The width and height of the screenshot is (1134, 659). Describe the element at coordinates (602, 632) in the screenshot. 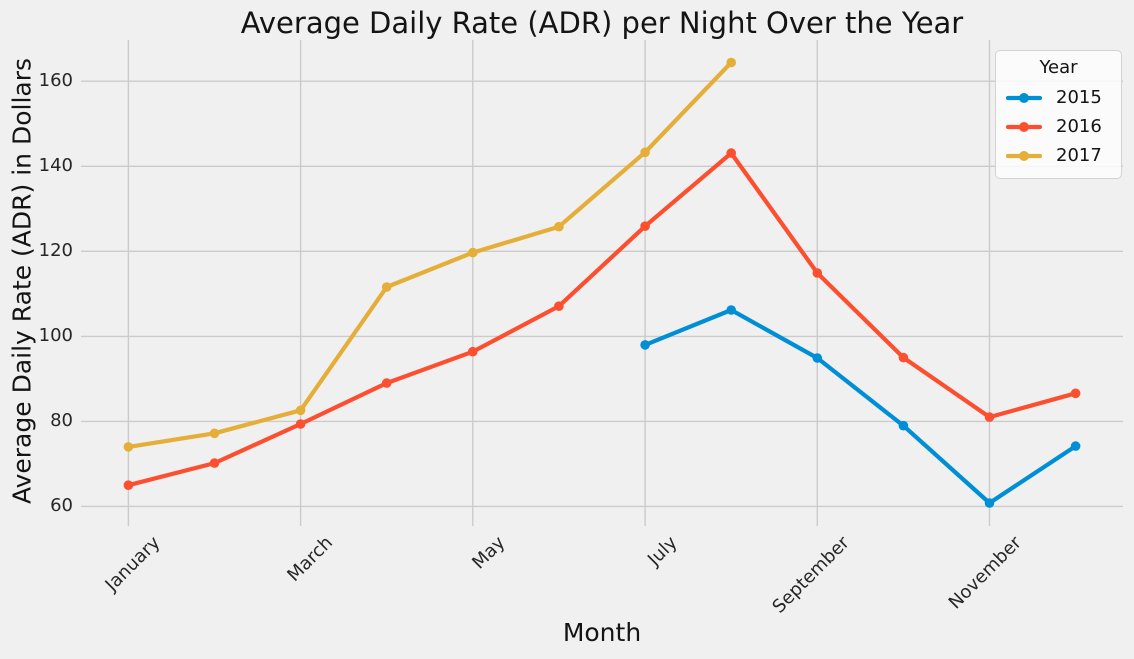

I see `x-axis-label: Month` at that location.